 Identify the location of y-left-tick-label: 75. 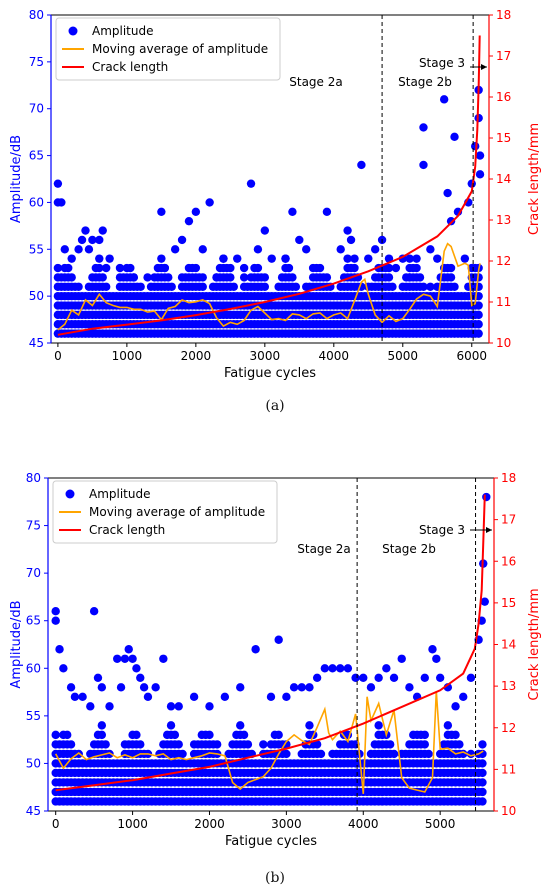
(36, 62).